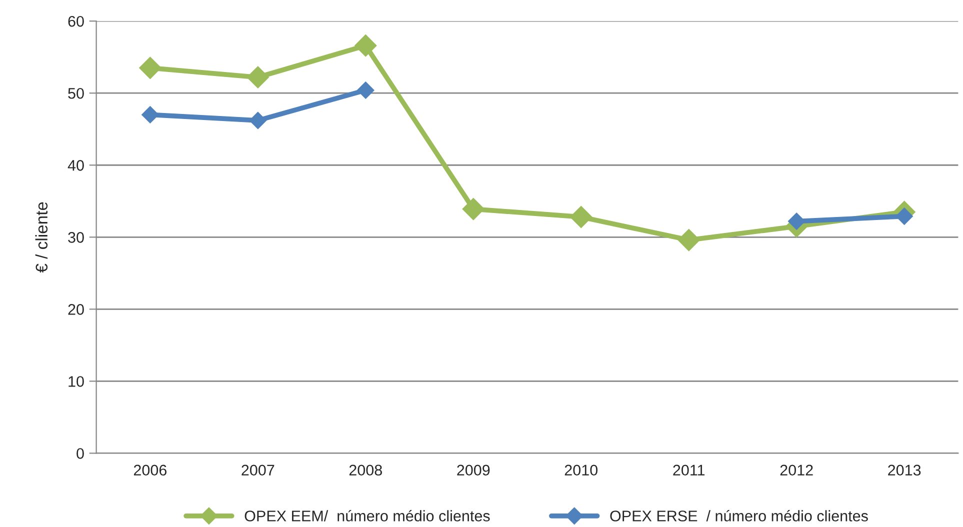  I want to click on y-tick-label: 40, so click(76, 165).